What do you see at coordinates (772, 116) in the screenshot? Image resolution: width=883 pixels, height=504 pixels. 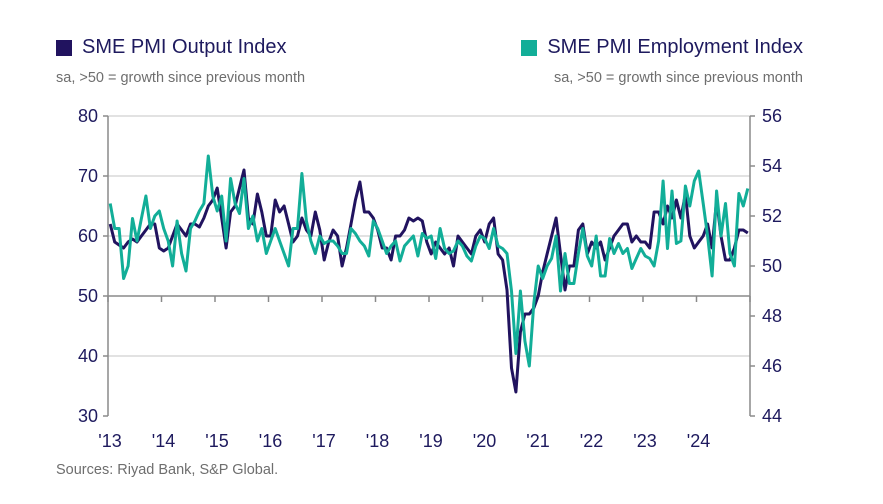 I see `right-tick-label: 56` at bounding box center [772, 116].